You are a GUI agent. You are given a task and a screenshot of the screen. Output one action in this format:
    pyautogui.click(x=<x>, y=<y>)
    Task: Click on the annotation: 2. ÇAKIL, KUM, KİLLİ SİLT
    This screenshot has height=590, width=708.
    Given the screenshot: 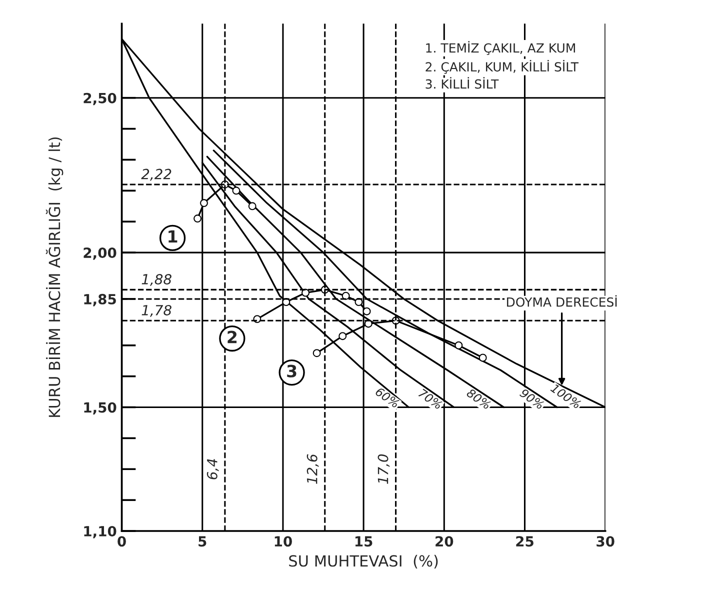 What is the action you would take?
    pyautogui.click(x=502, y=67)
    